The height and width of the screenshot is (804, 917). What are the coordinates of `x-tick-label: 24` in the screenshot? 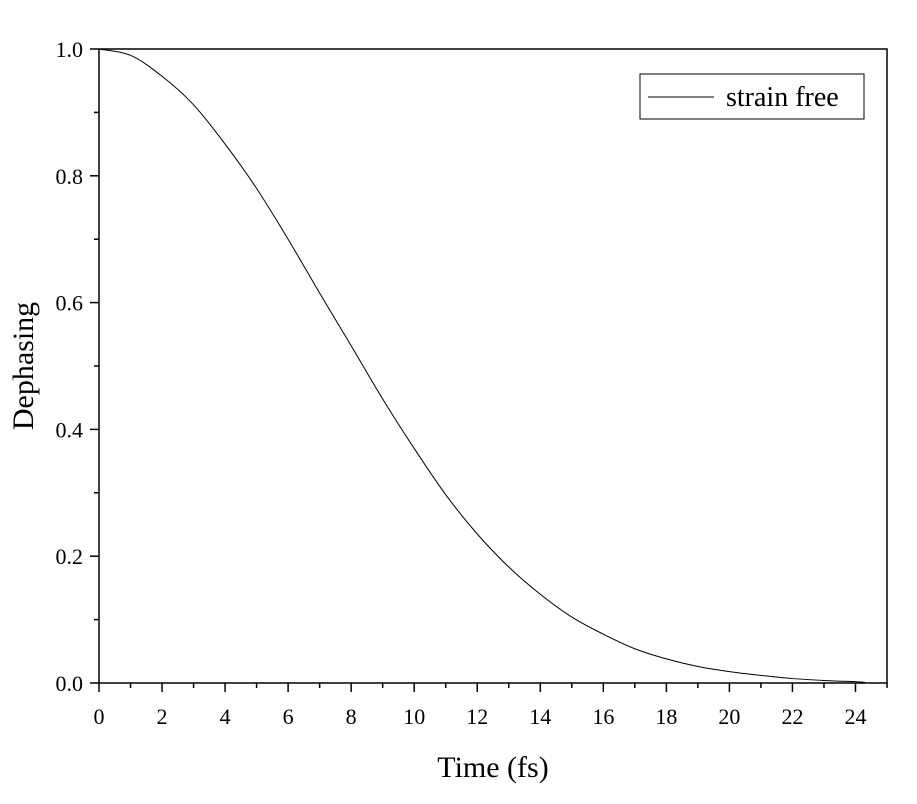 It's located at (855, 716).